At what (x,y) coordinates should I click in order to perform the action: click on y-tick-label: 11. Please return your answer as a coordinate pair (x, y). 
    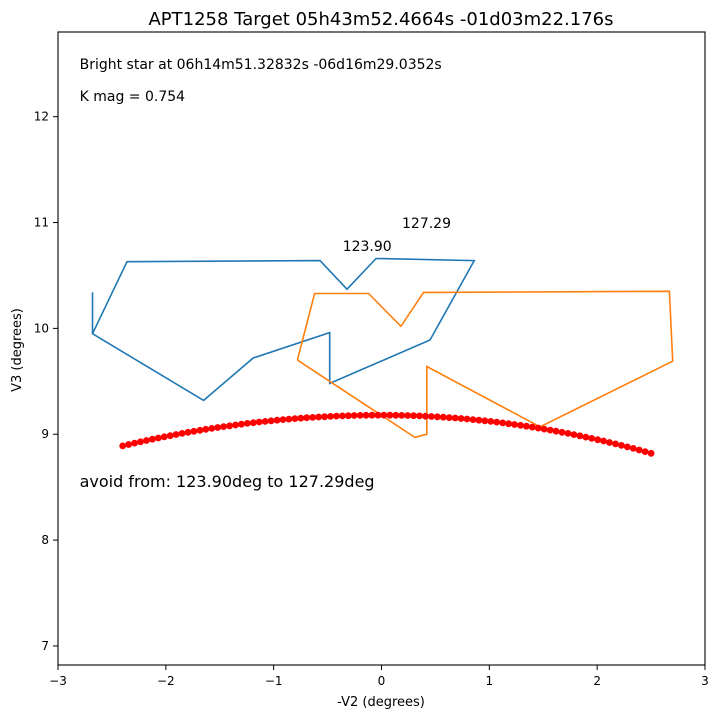
    Looking at the image, I should click on (41, 223).